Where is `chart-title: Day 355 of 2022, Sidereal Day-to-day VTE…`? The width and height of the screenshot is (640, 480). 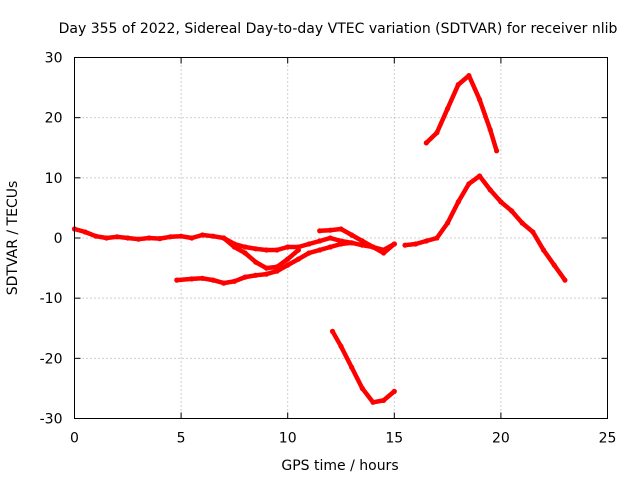 chart-title: Day 355 of 2022, Sidereal Day-to-day VTE… is located at coordinates (338, 29).